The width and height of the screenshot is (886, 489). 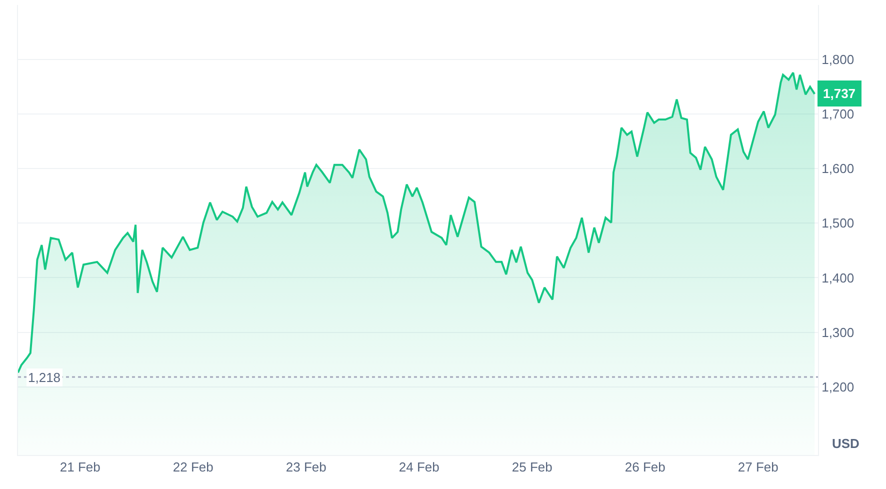 I want to click on y-tick-label: 1,300, so click(x=838, y=332).